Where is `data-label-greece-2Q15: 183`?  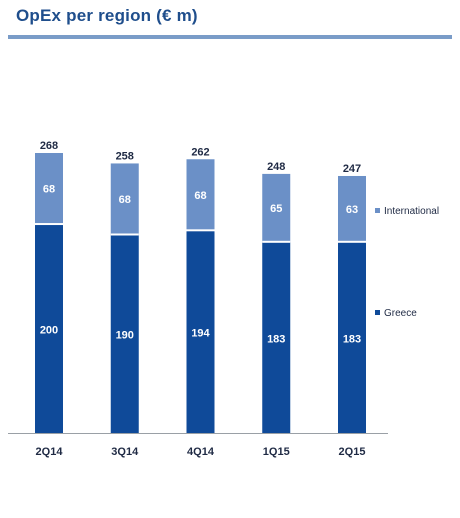 data-label-greece-2Q15: 183 is located at coordinates (352, 339).